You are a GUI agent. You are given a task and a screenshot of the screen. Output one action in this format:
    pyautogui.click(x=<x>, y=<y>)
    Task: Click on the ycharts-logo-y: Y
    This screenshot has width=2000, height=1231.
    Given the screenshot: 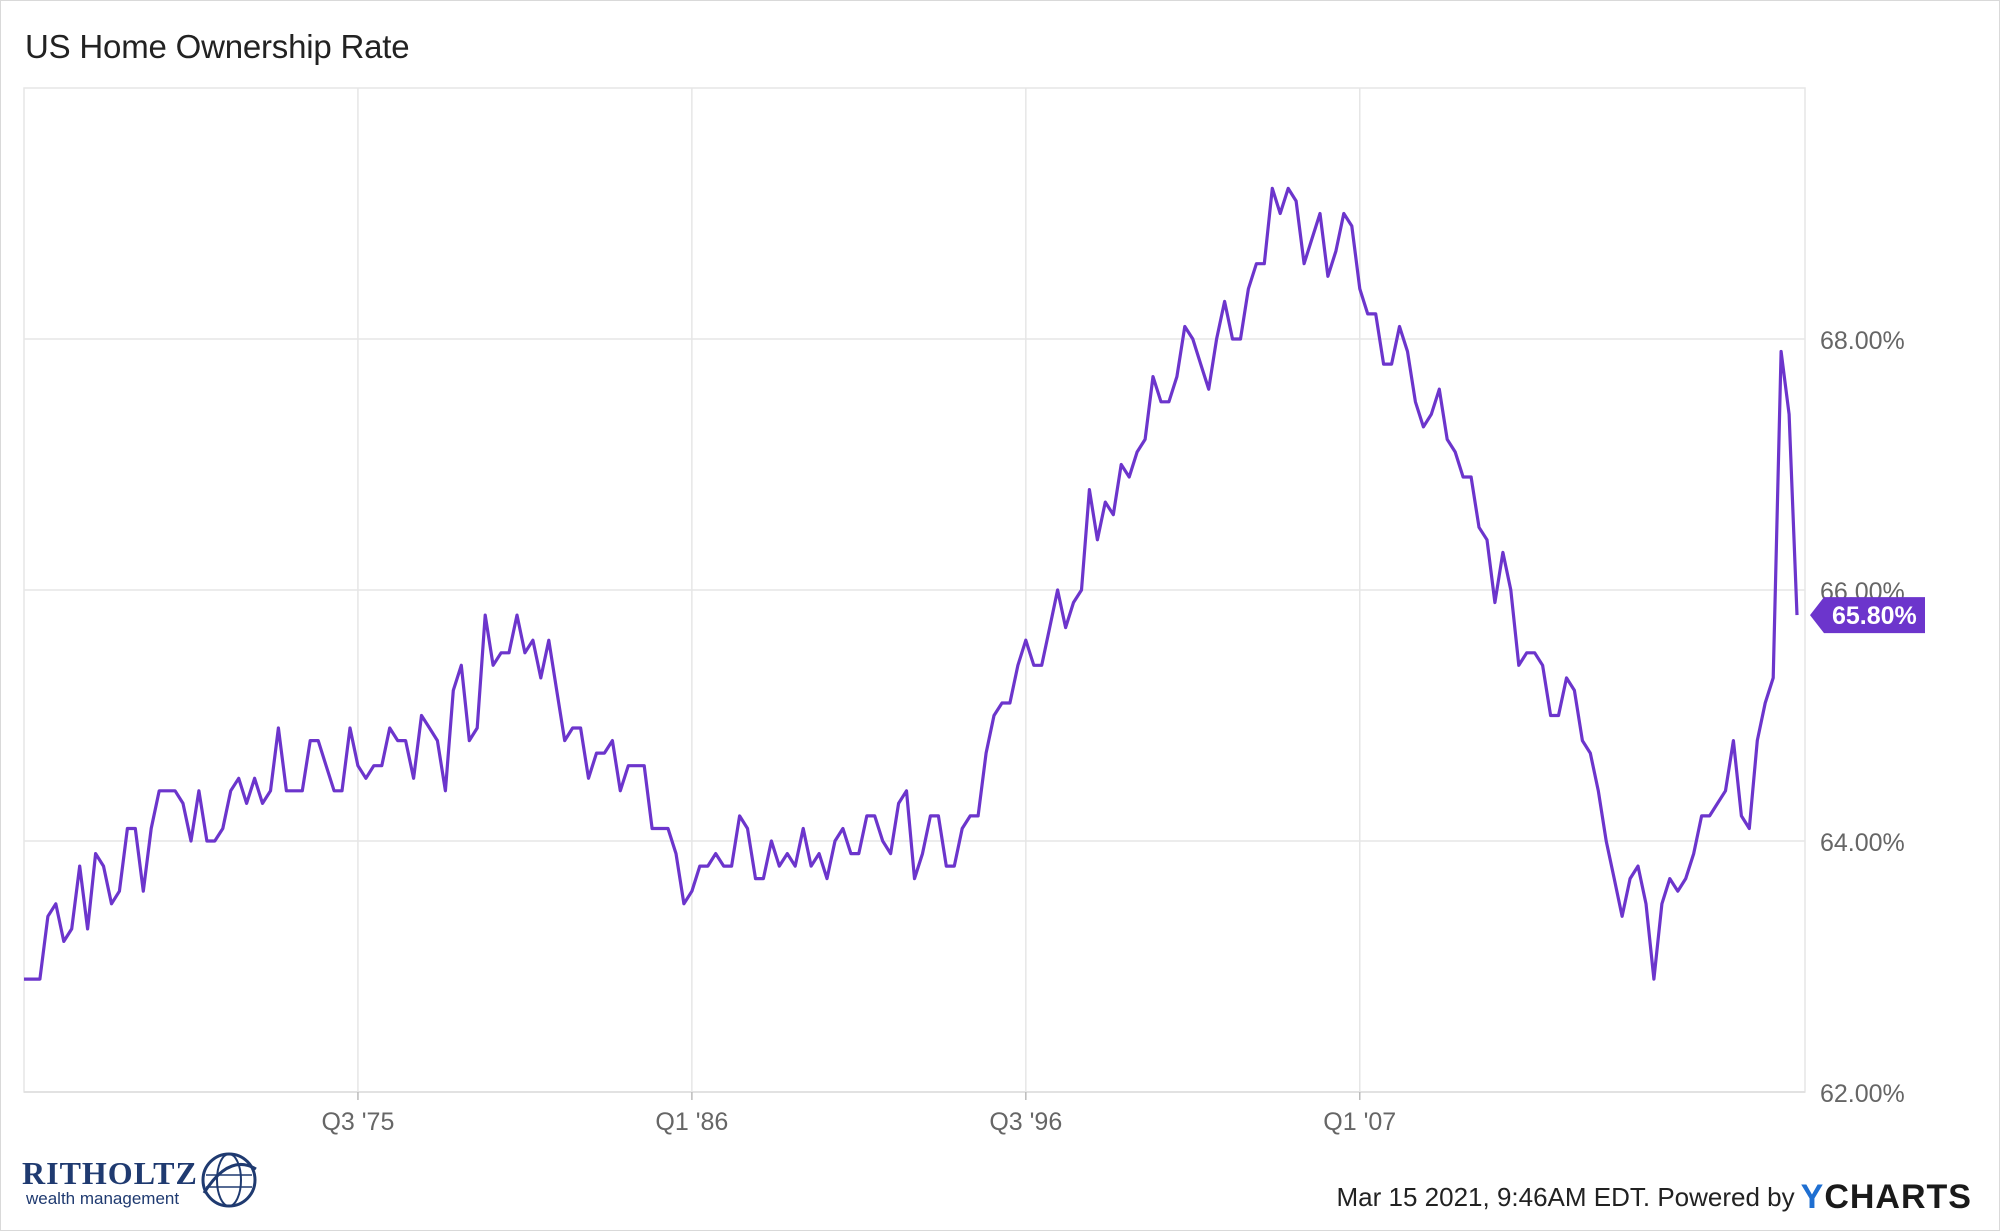 What is the action you would take?
    pyautogui.click(x=1812, y=1197)
    